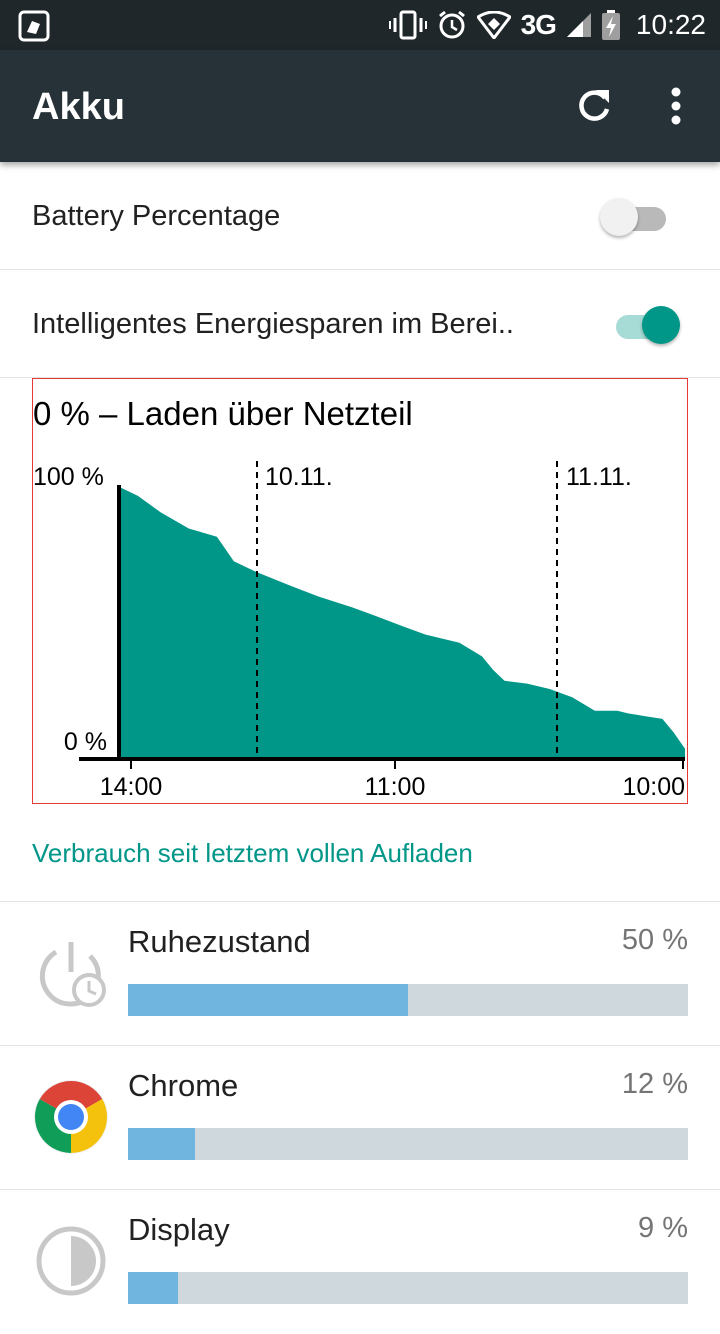  What do you see at coordinates (407, 25) in the screenshot?
I see `vibrate-icon` at bounding box center [407, 25].